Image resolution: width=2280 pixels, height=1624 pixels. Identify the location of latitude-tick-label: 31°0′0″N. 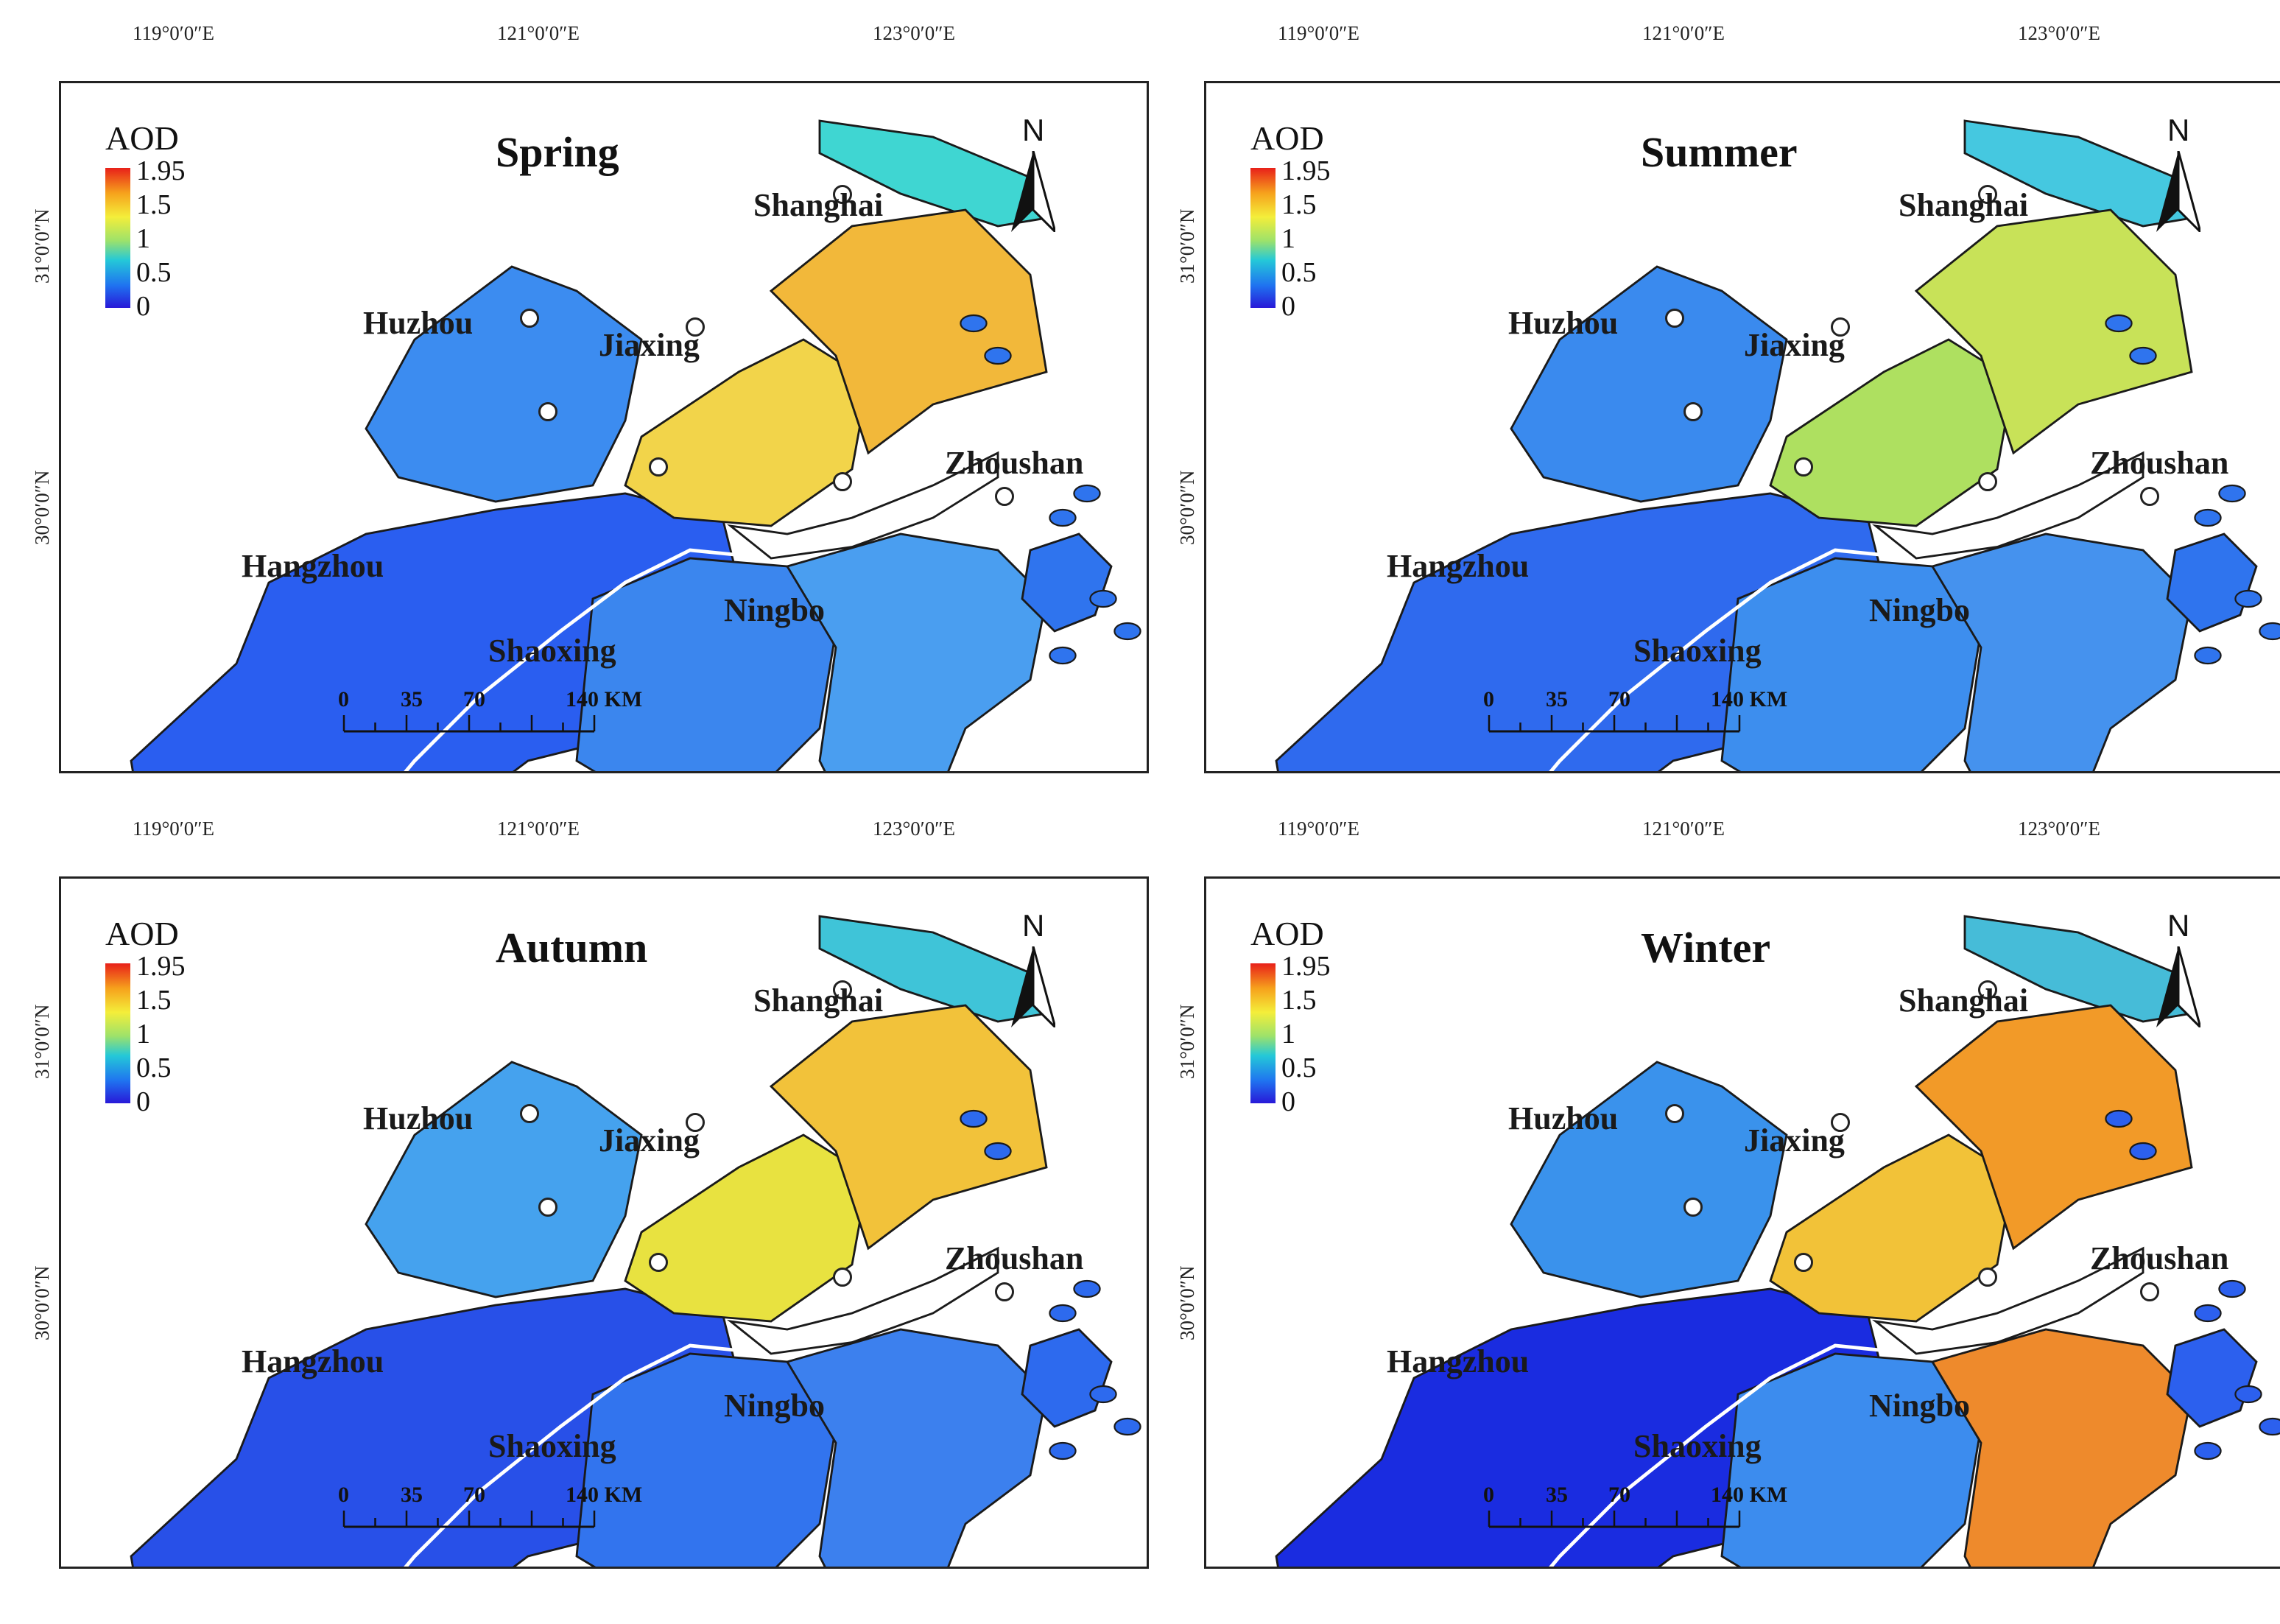
(42, 246).